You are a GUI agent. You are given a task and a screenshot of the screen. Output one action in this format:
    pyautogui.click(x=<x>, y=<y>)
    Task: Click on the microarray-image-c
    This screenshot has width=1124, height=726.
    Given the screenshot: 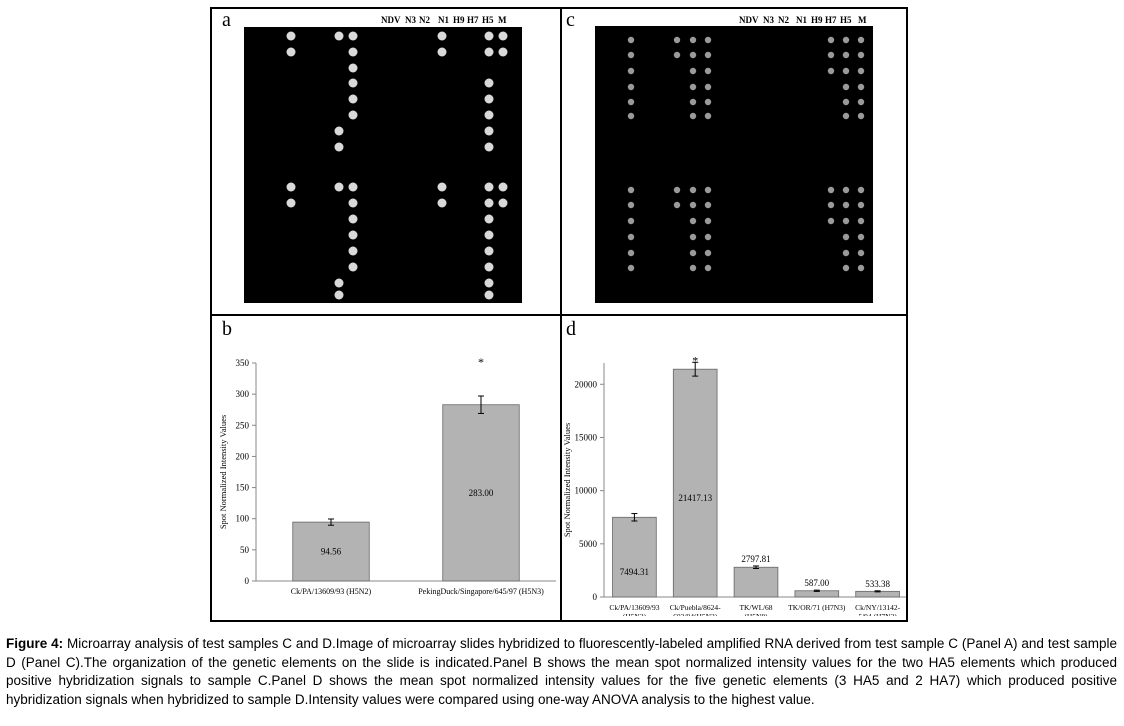 What is the action you would take?
    pyautogui.click(x=734, y=164)
    